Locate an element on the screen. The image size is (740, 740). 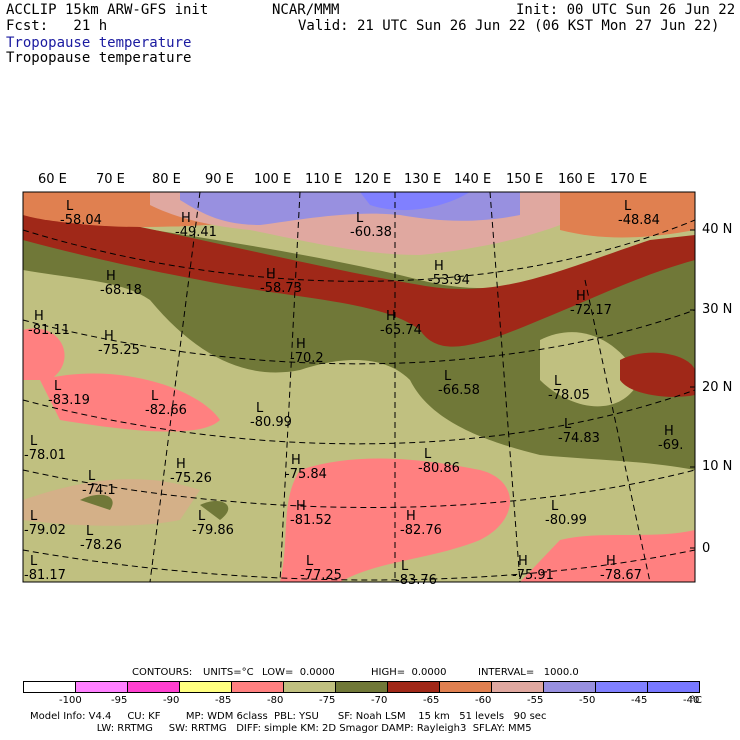
lon-label: 70 E is located at coordinates (110, 179).